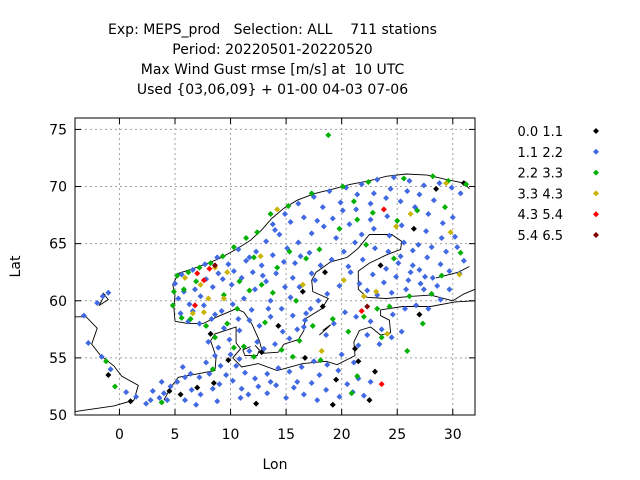 Image resolution: width=640 pixels, height=480 pixels. I want to click on legend-entry-label: 5.4 6.5, so click(540, 236).